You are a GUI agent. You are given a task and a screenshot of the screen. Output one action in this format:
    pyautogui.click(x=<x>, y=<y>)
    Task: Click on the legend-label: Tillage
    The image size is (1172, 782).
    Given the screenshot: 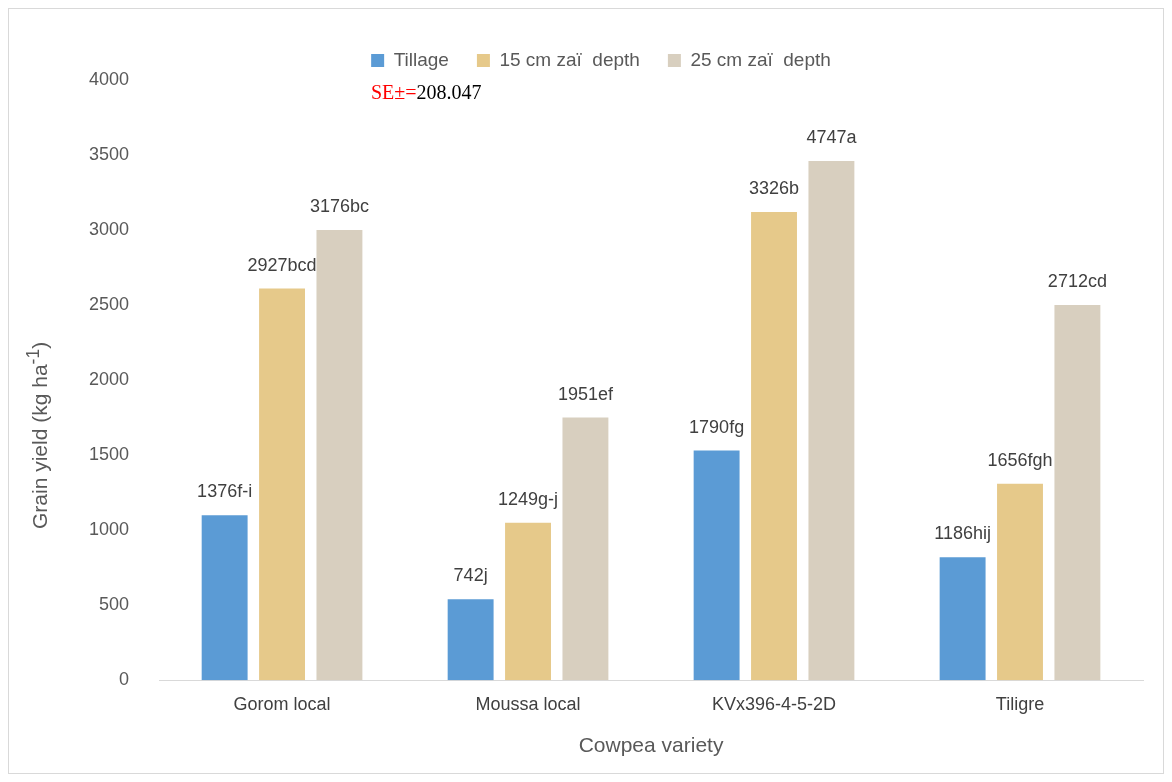 What is the action you would take?
    pyautogui.click(x=421, y=59)
    